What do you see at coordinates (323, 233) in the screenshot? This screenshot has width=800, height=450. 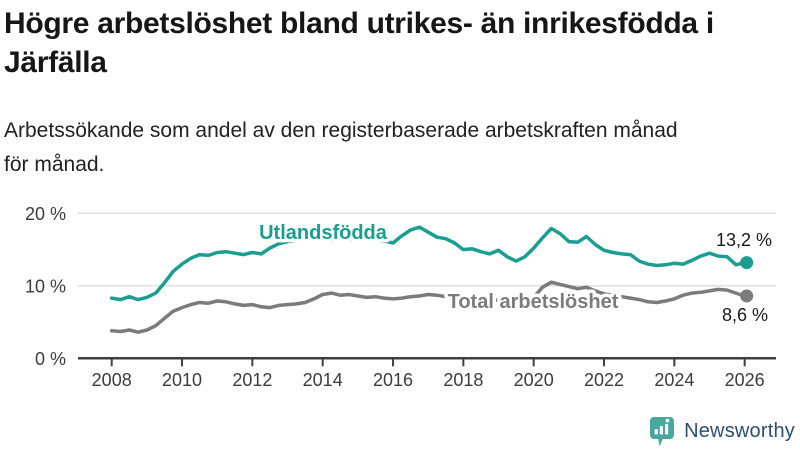 I see `series-label-utlandsfodda: Utlandsfödda` at bounding box center [323, 233].